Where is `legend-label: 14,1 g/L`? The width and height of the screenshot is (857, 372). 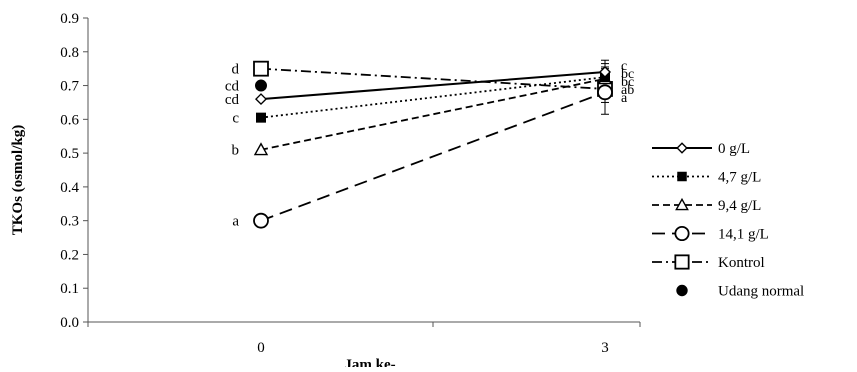 legend-label: 14,1 g/L is located at coordinates (743, 235).